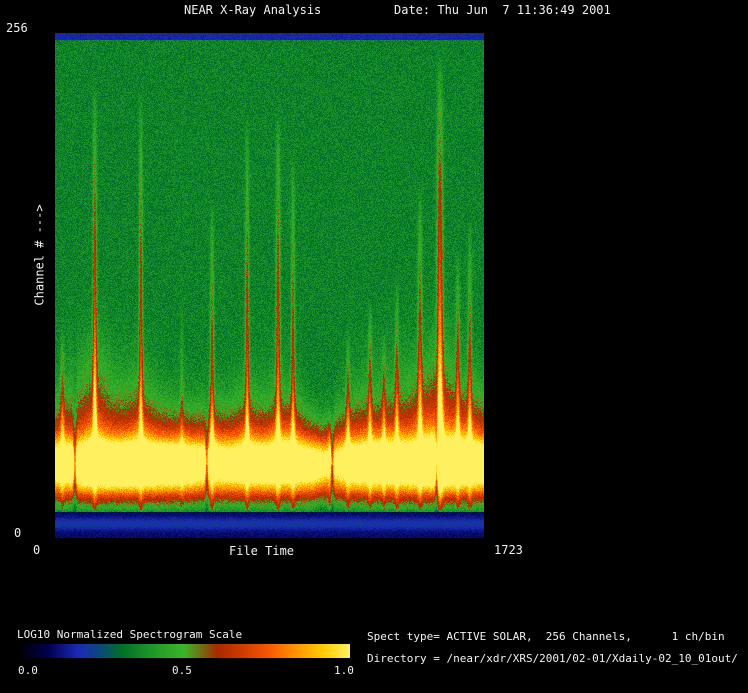 The height and width of the screenshot is (693, 748). I want to click on date-label: Date: Thu Jun 7 11:36:49 2001, so click(502, 10).